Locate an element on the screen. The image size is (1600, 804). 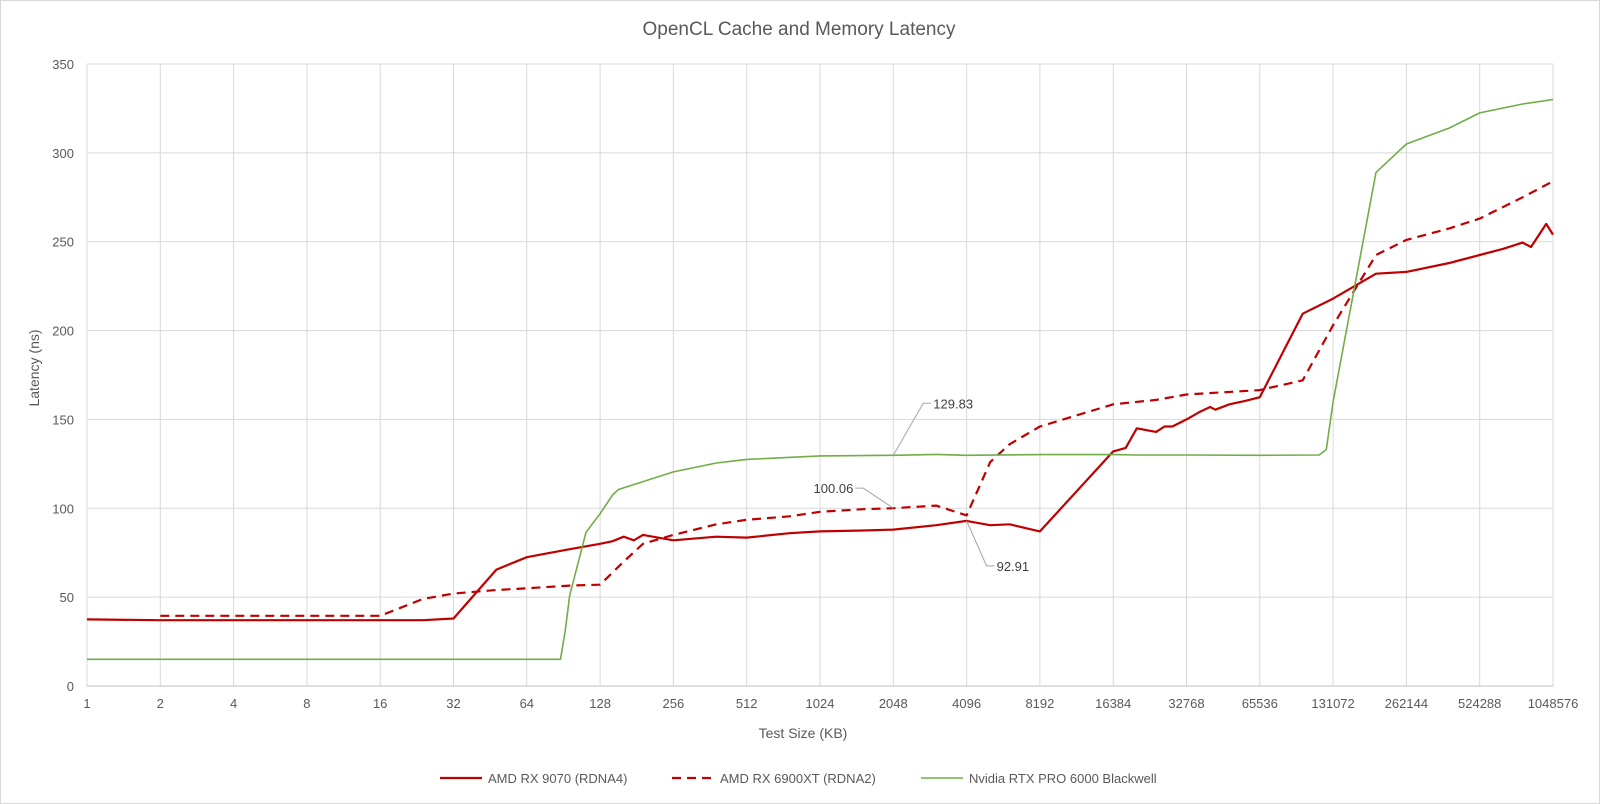
annotation-label: 100.06 is located at coordinates (834, 488).